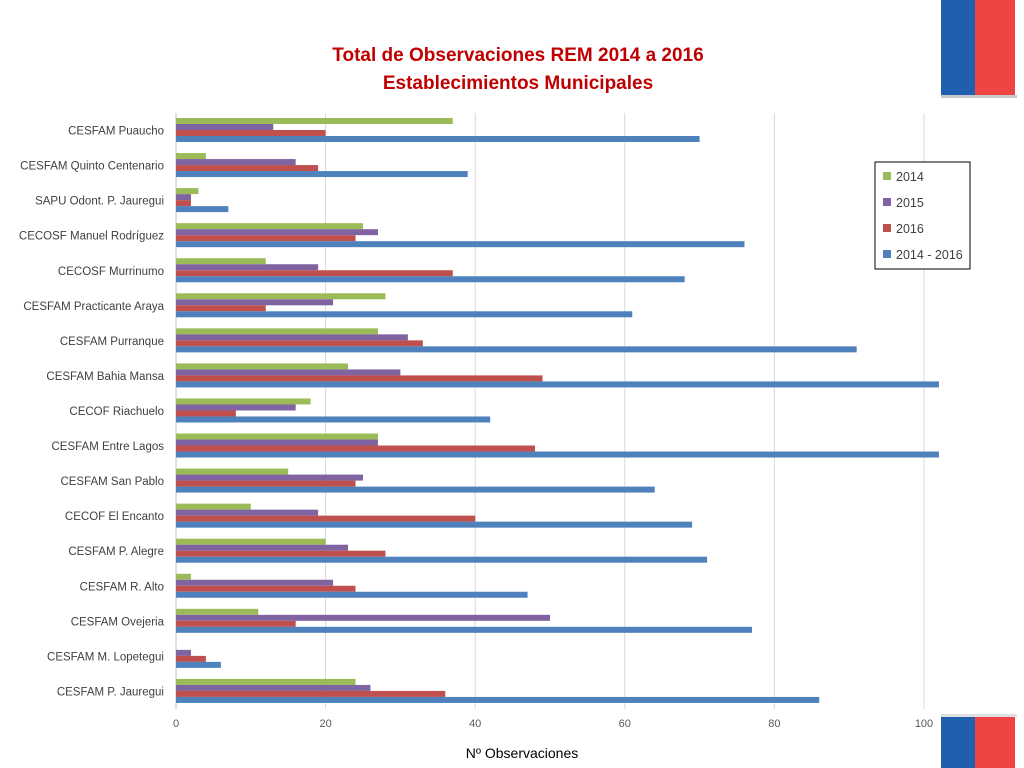  What do you see at coordinates (995, 742) in the screenshot?
I see `flag-red-block` at bounding box center [995, 742].